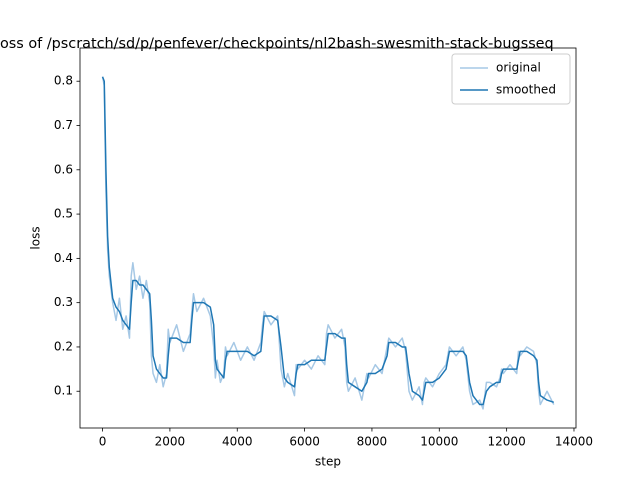  I want to click on y-tick-label: 0.2, so click(63, 346).